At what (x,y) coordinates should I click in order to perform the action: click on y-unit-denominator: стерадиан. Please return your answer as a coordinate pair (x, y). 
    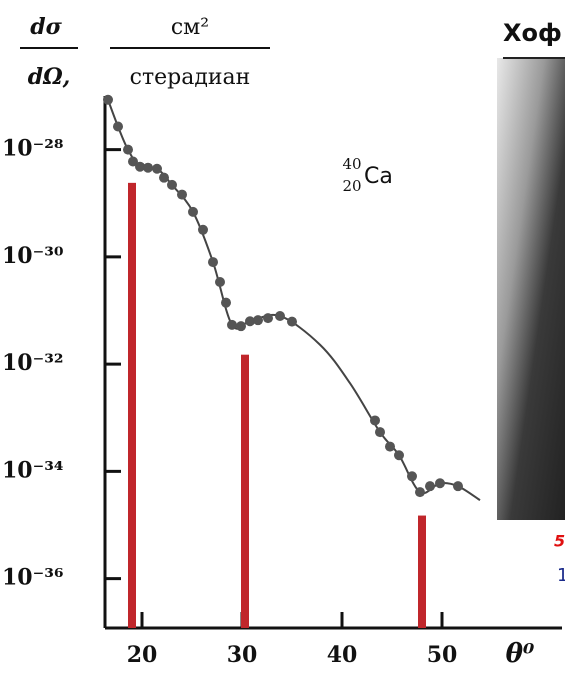
    Looking at the image, I should click on (190, 77).